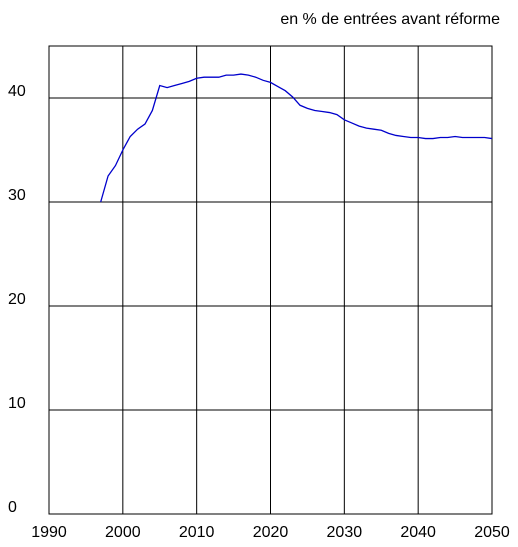  I want to click on x-tick-label: 2010, so click(197, 532).